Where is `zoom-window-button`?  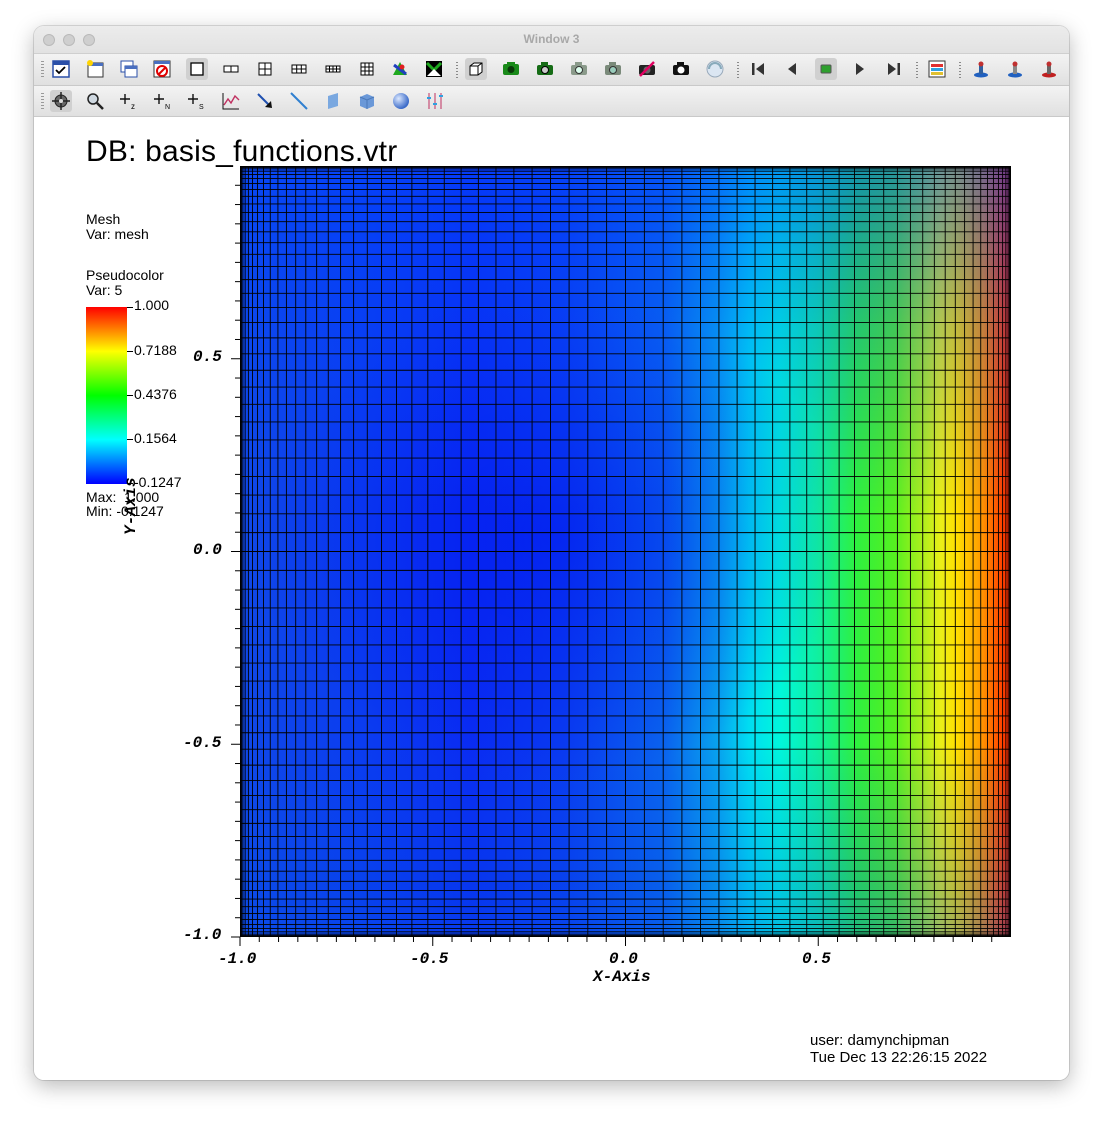
zoom-window-button is located at coordinates (89, 40).